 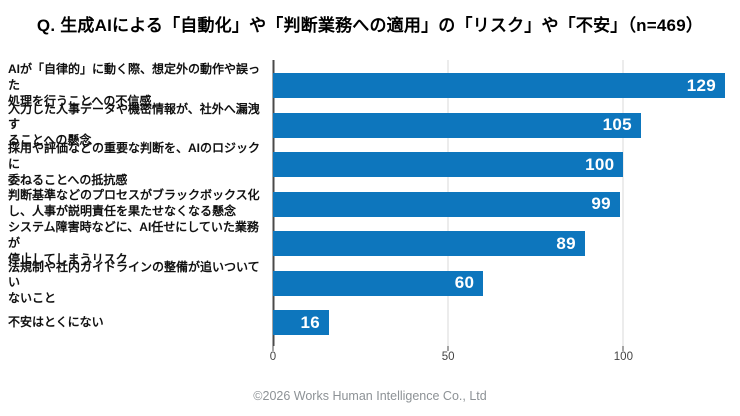 What do you see at coordinates (370, 396) in the screenshot?
I see `copyright-text: ©2026 Works Human Intelligence Co., Ltd` at bounding box center [370, 396].